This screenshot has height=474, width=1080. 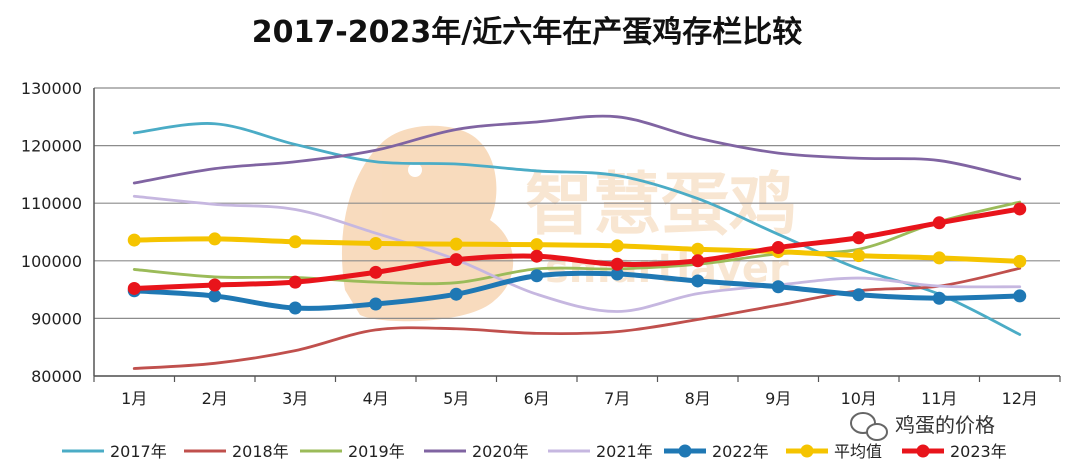 I want to click on x-tick-label: 9月, so click(x=778, y=398).